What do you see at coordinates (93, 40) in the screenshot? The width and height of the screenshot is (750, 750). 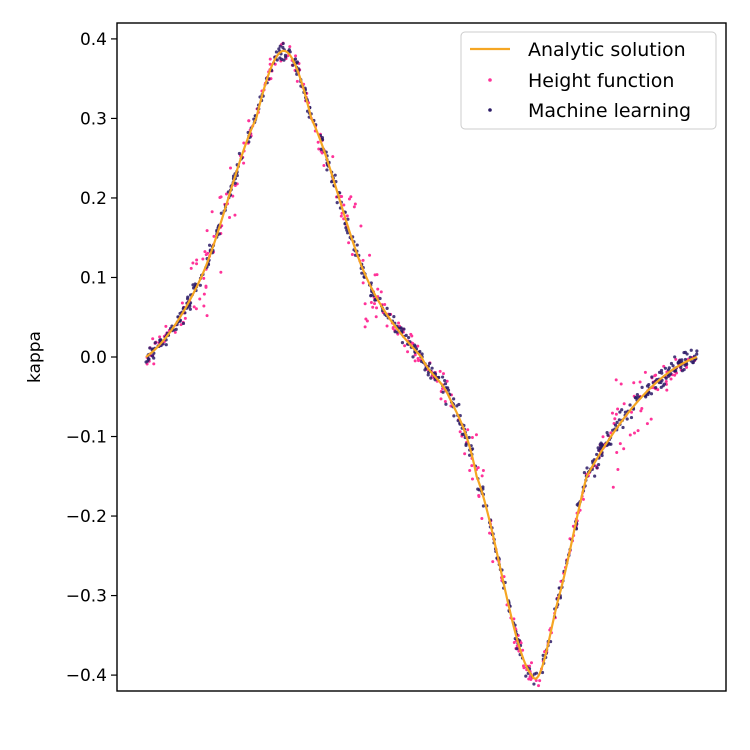 I see `y-tick-label: 0.4` at bounding box center [93, 40].